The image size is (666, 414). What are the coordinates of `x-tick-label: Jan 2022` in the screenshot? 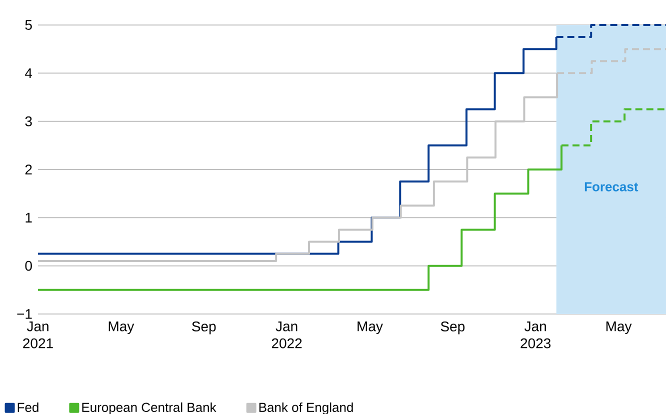 It's located at (287, 335).